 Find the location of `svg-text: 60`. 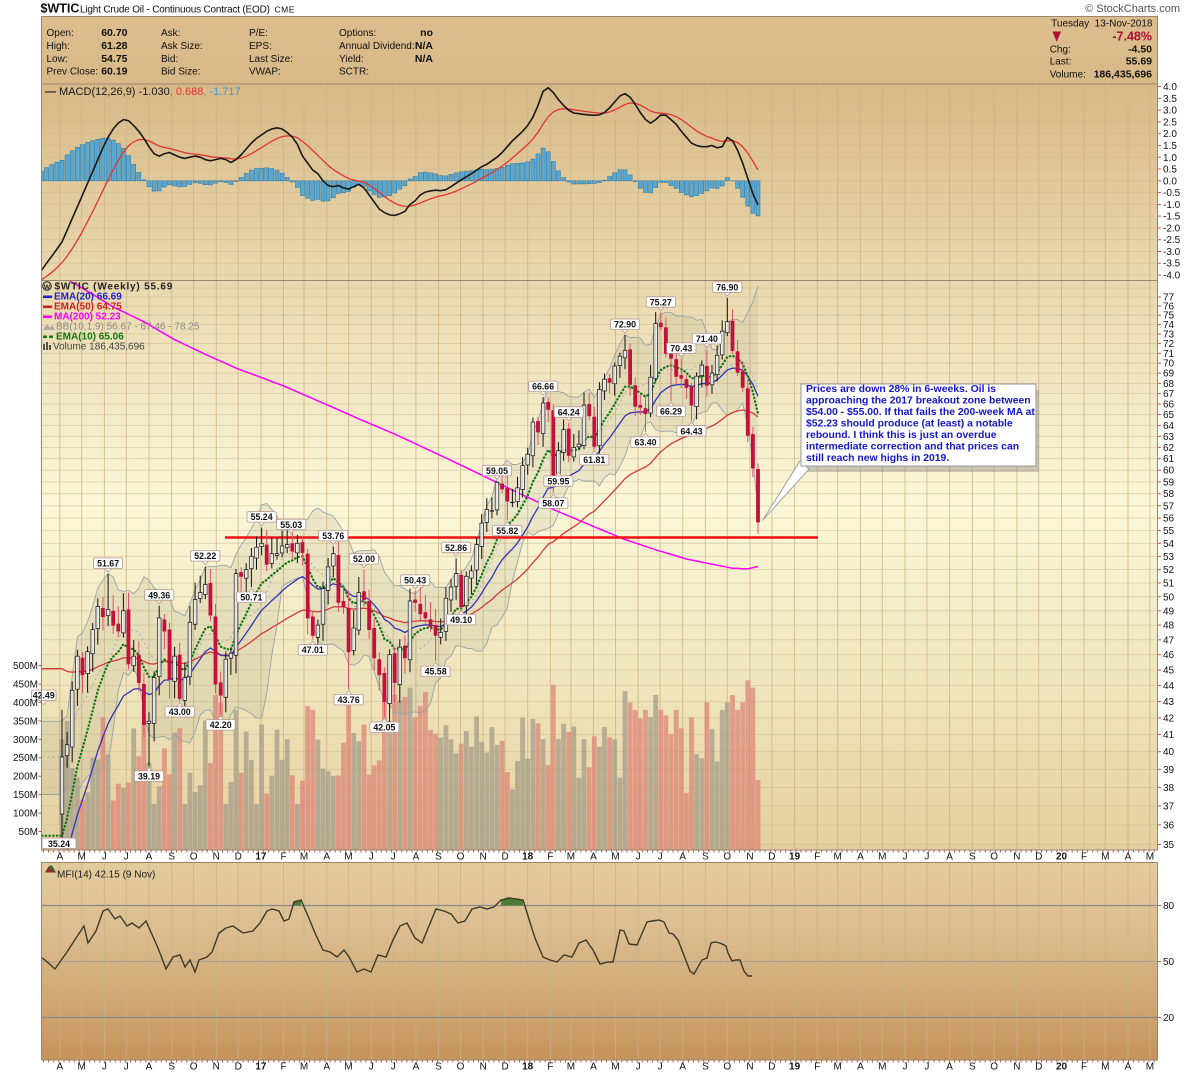

svg-text: 60 is located at coordinates (1169, 471).